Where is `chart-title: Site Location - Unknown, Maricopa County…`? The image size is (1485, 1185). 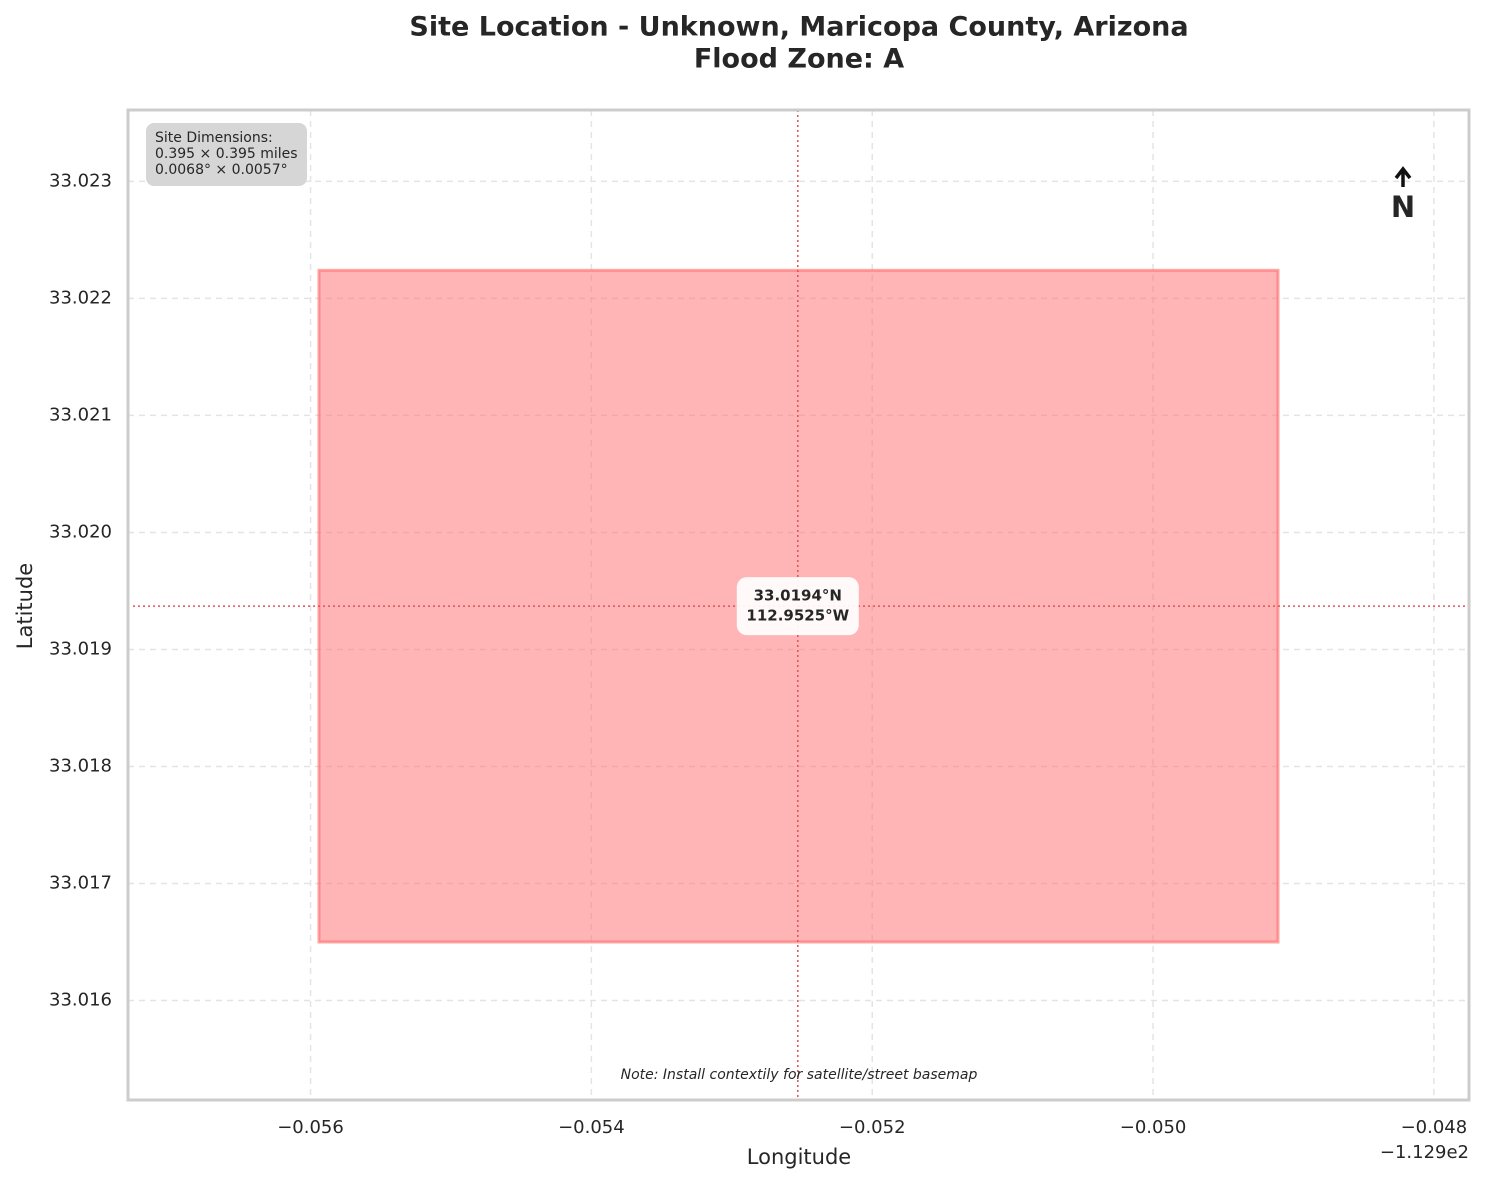
chart-title: Site Location - Unknown, Maricopa County… is located at coordinates (798, 27).